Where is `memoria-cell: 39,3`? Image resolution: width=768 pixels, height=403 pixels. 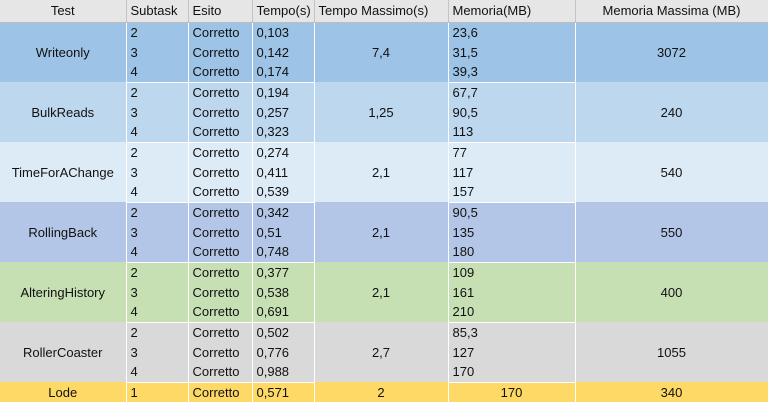
memoria-cell: 39,3 is located at coordinates (512, 72).